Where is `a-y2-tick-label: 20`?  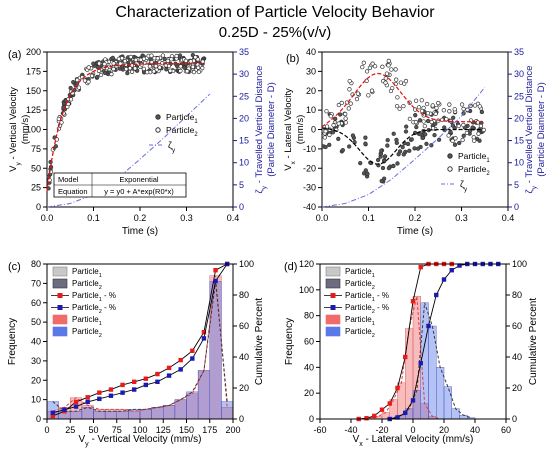 a-y2-tick-label: 20 is located at coordinates (244, 118).